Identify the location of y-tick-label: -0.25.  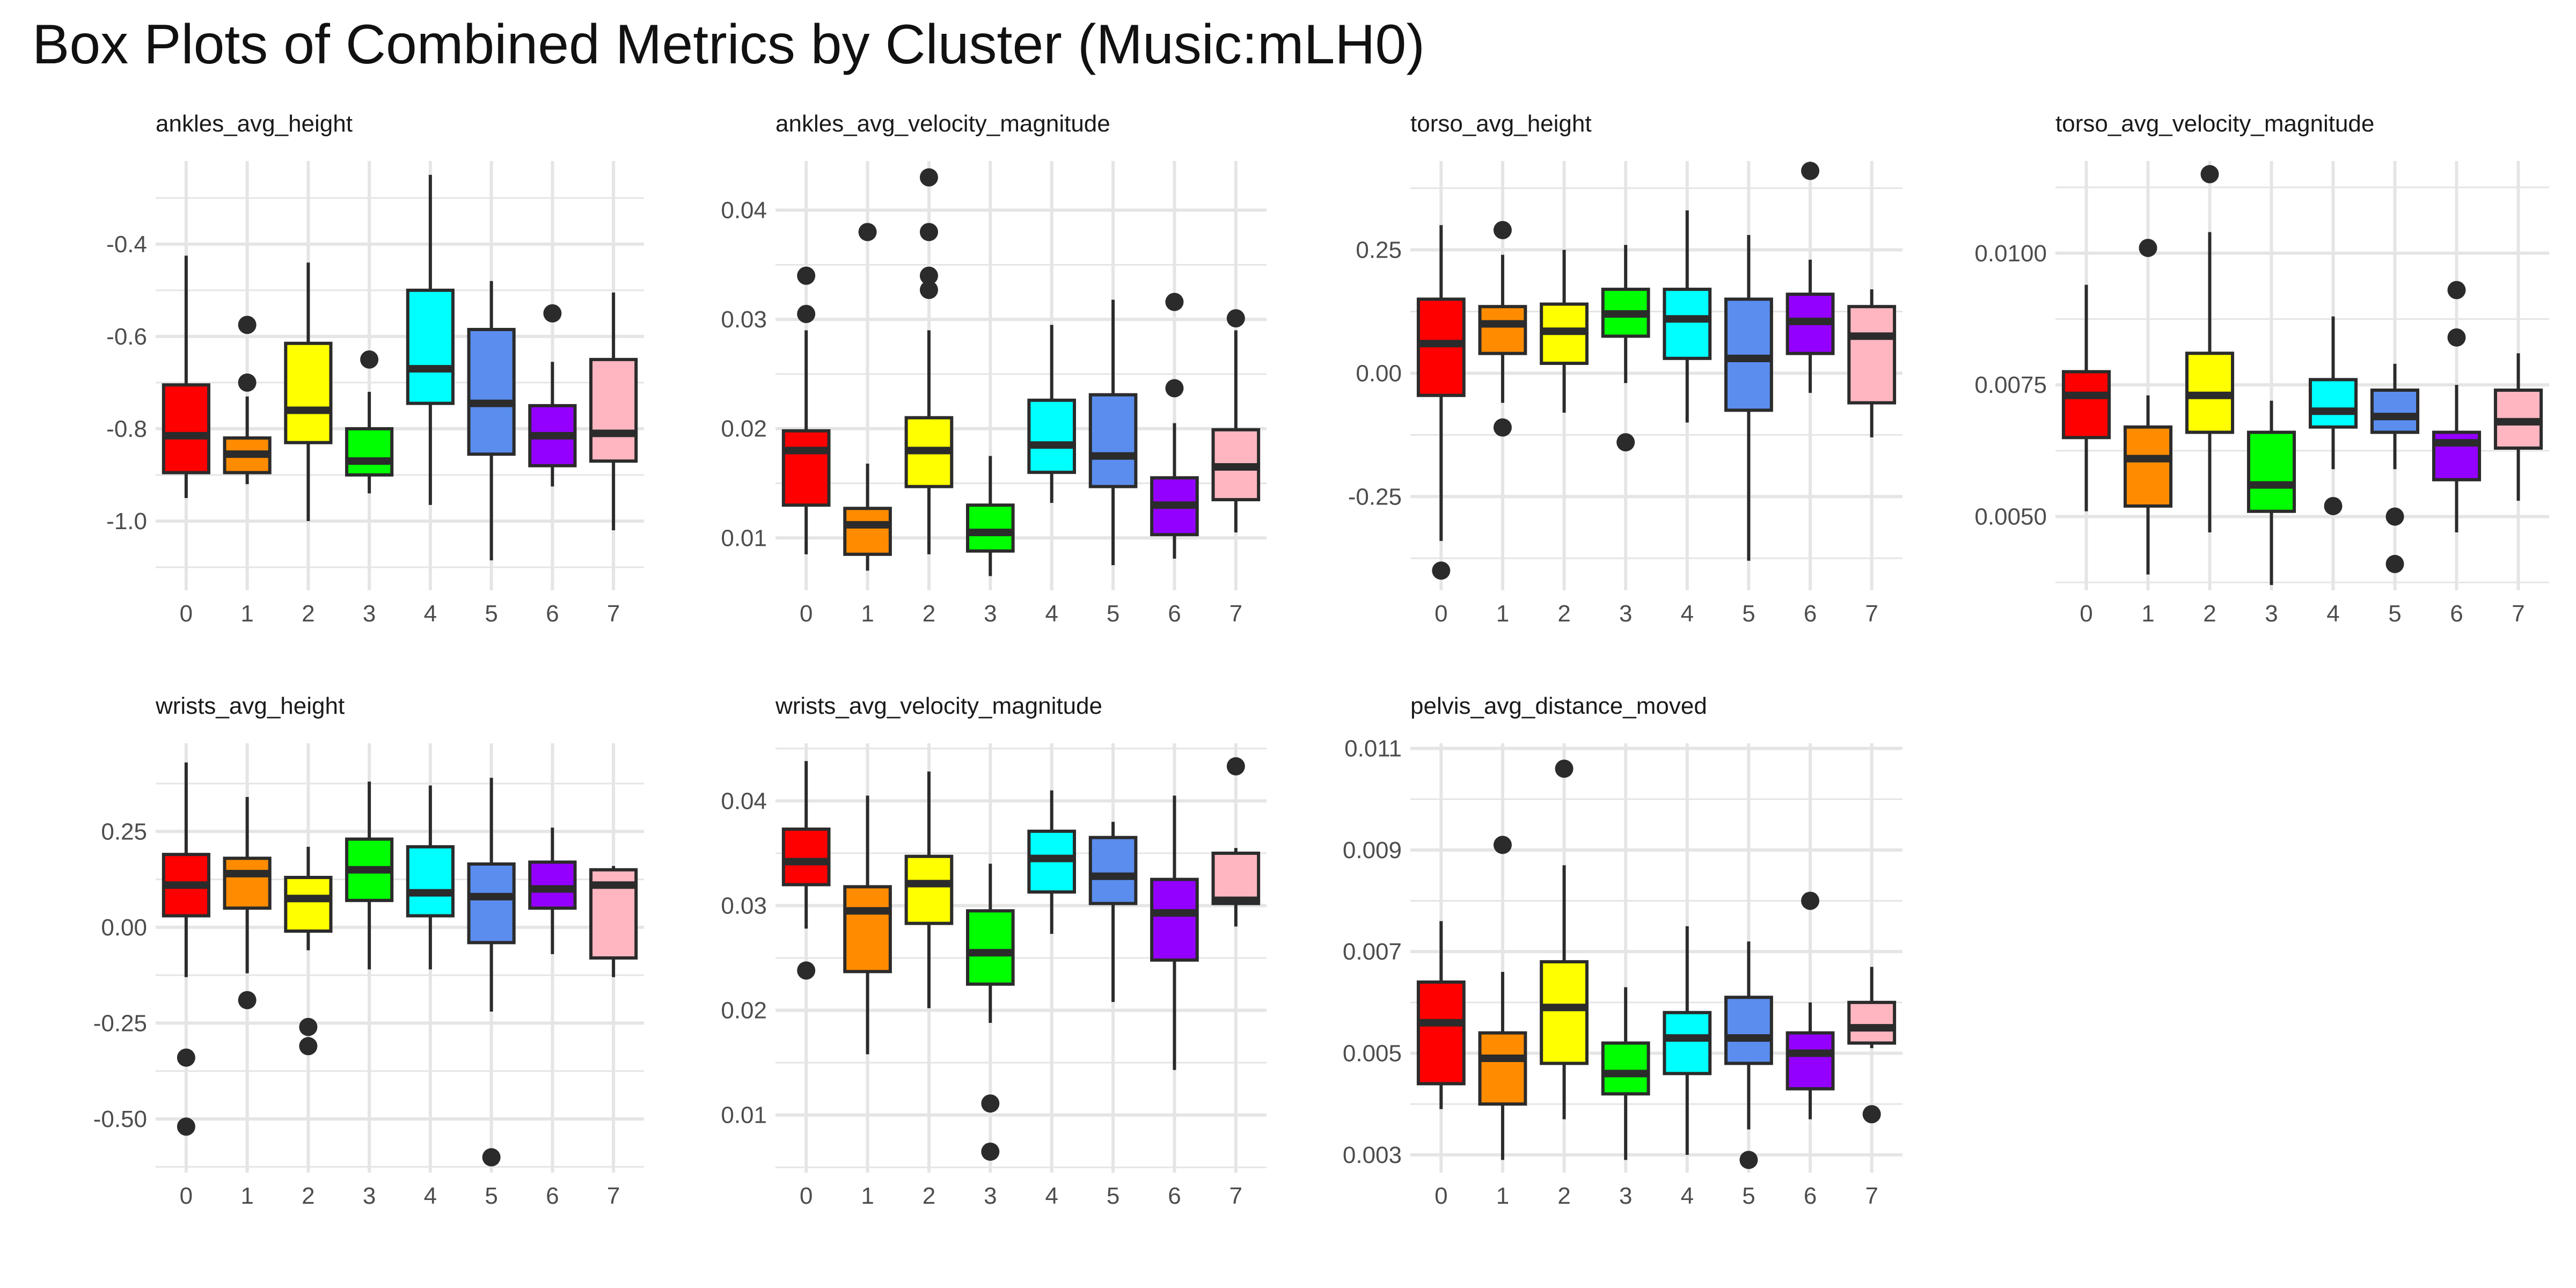
(120, 1023).